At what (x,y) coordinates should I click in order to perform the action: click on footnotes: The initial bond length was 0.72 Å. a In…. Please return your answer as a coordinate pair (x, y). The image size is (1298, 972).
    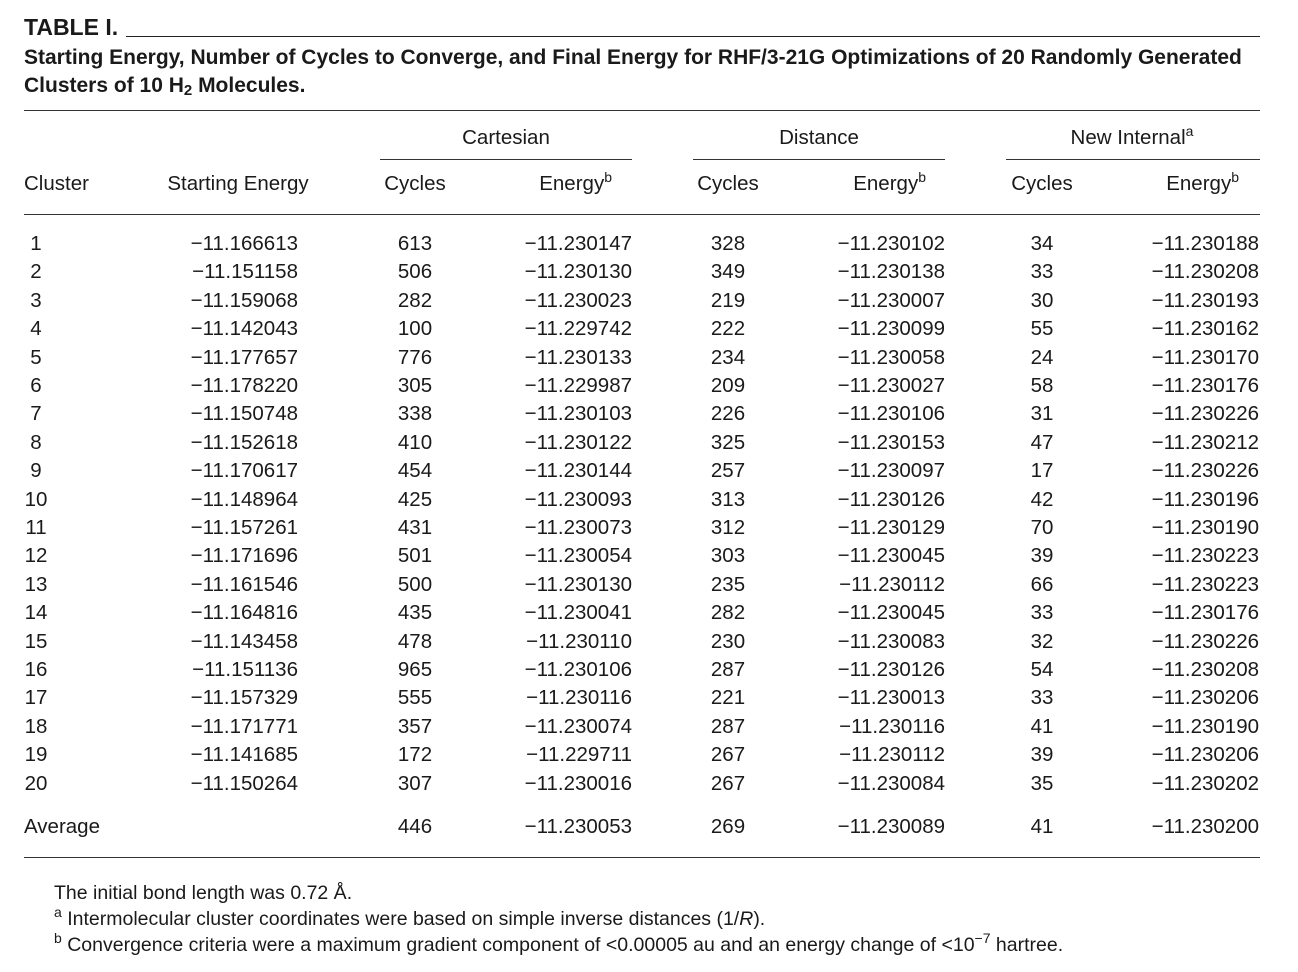
    Looking at the image, I should click on (558, 919).